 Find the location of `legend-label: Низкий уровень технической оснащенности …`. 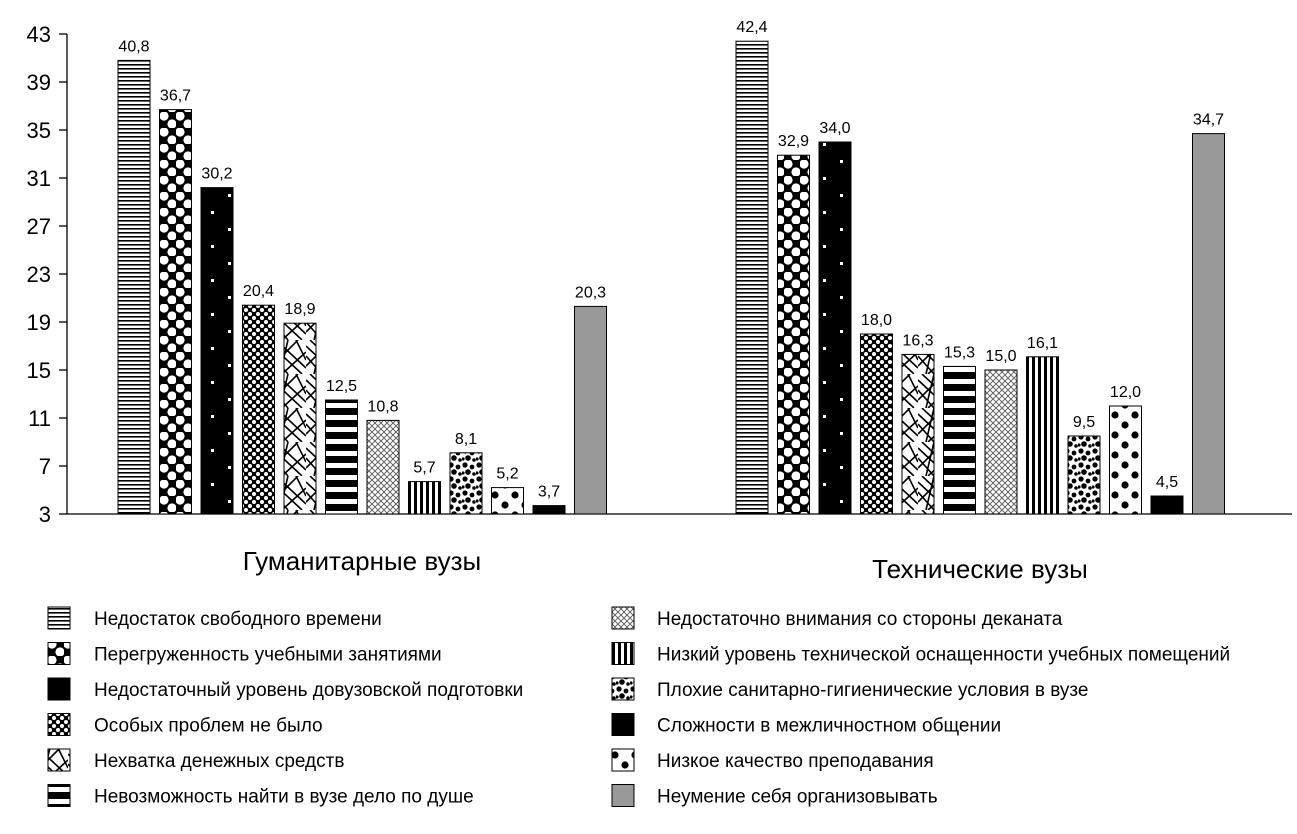

legend-label: Низкий уровень технической оснащенности … is located at coordinates (943, 655).